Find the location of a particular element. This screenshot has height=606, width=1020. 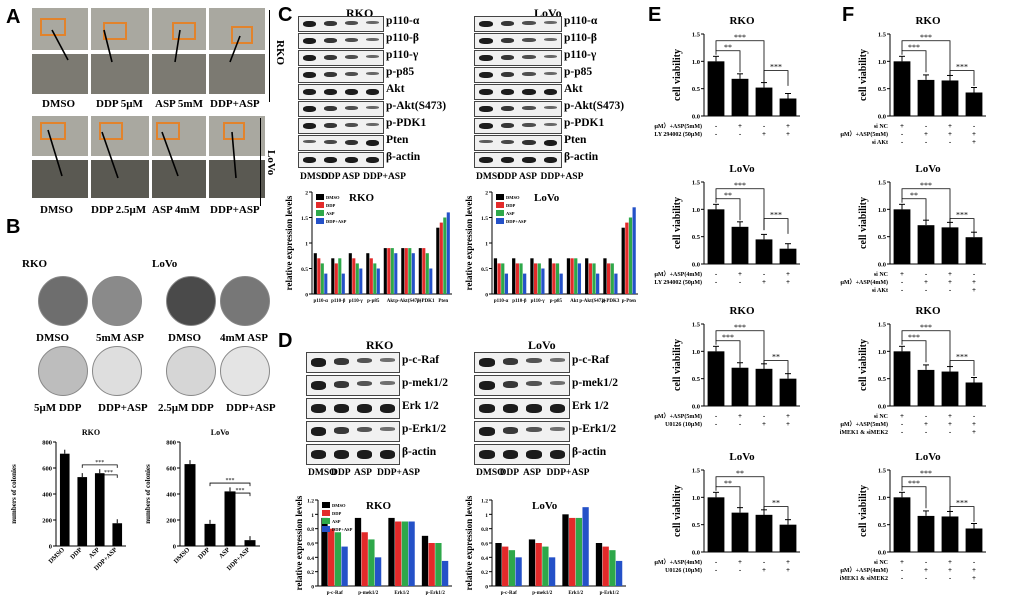

lane-label: ASP is located at coordinates (528, 177).